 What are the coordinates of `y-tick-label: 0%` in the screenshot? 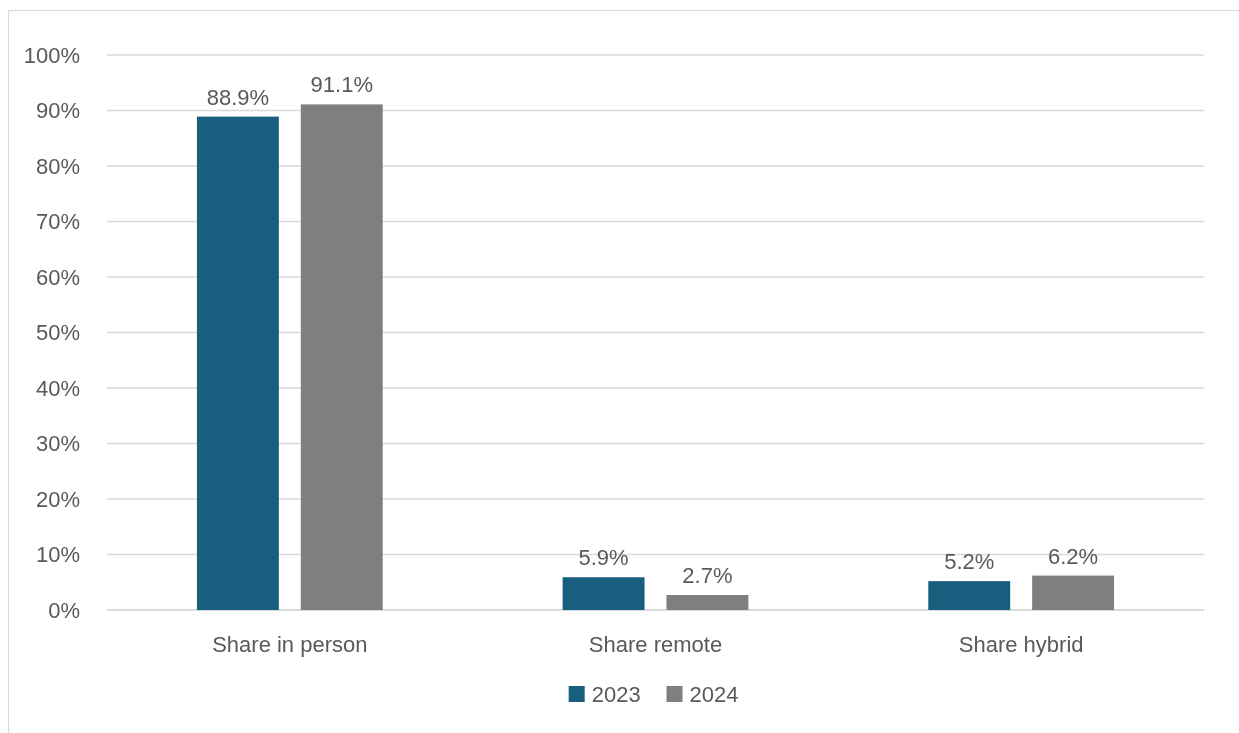 It's located at (64, 610).